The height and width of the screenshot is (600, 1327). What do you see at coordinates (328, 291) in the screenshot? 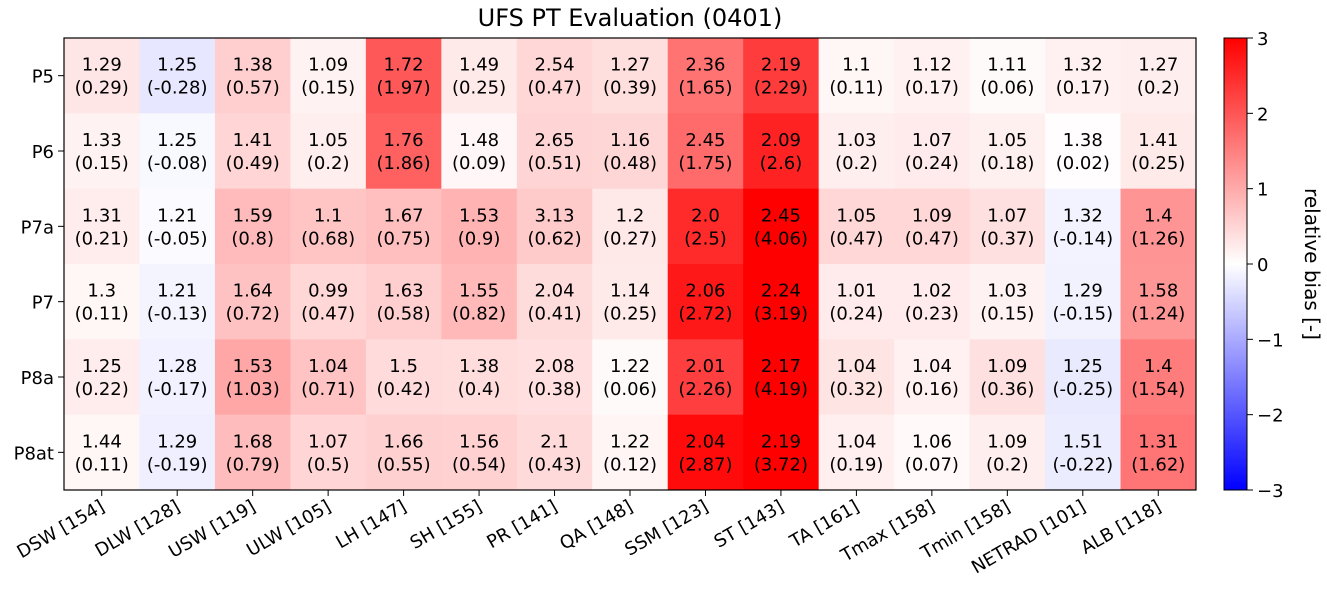
I see `cell-value-label: 0.99` at bounding box center [328, 291].